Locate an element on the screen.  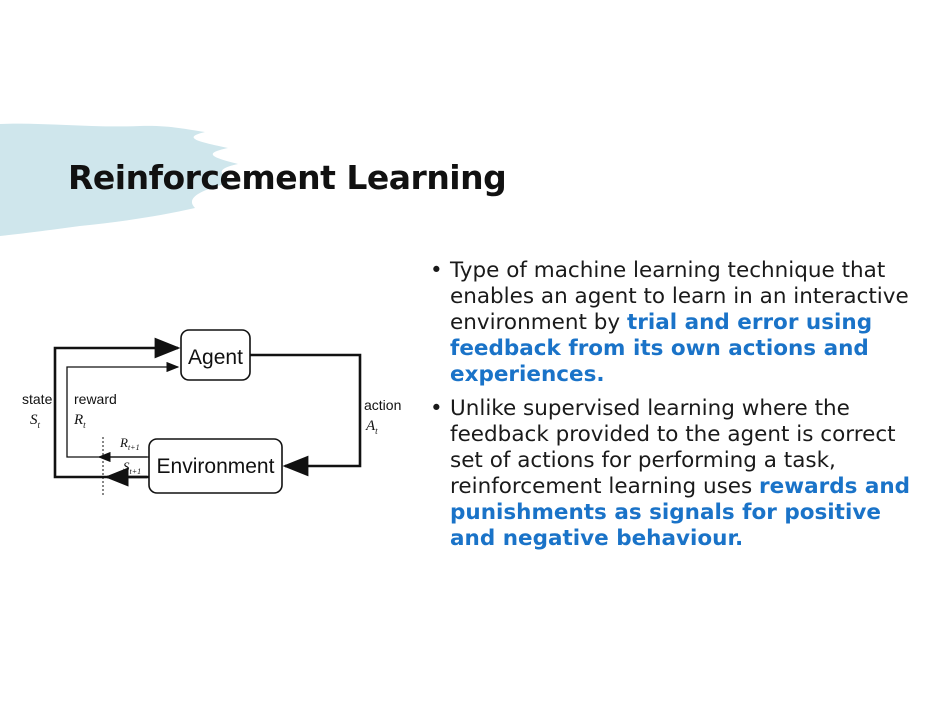
reward-label: reward is located at coordinates (95, 399).